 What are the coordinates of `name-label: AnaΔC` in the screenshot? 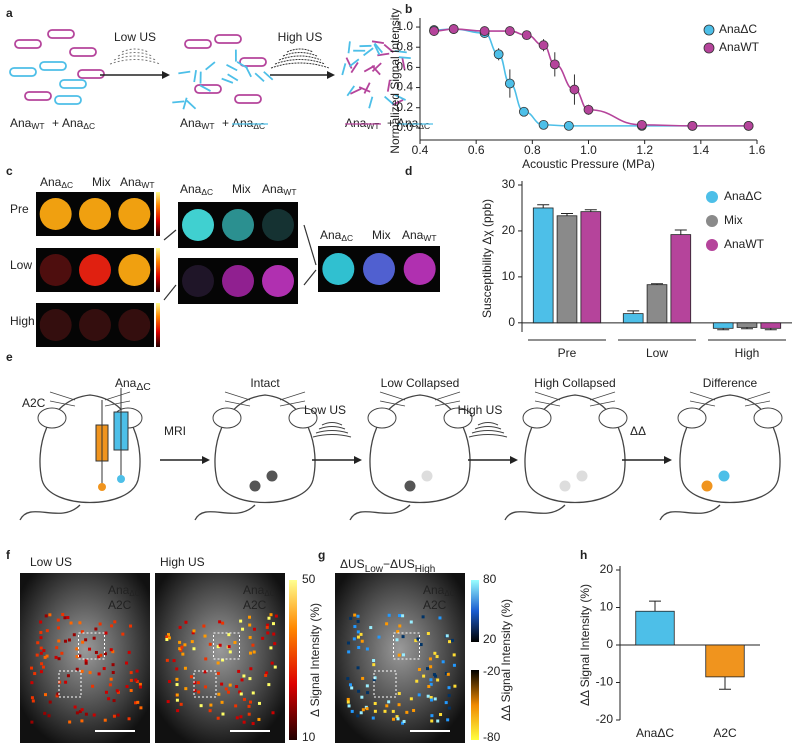 It's located at (56, 182).